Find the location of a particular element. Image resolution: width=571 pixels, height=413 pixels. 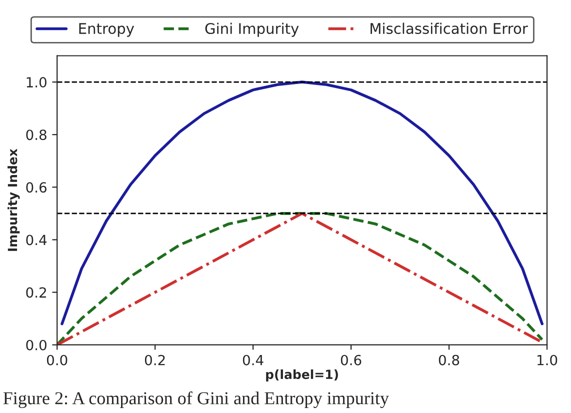

x-axis-title: p(label=1) is located at coordinates (302, 375).